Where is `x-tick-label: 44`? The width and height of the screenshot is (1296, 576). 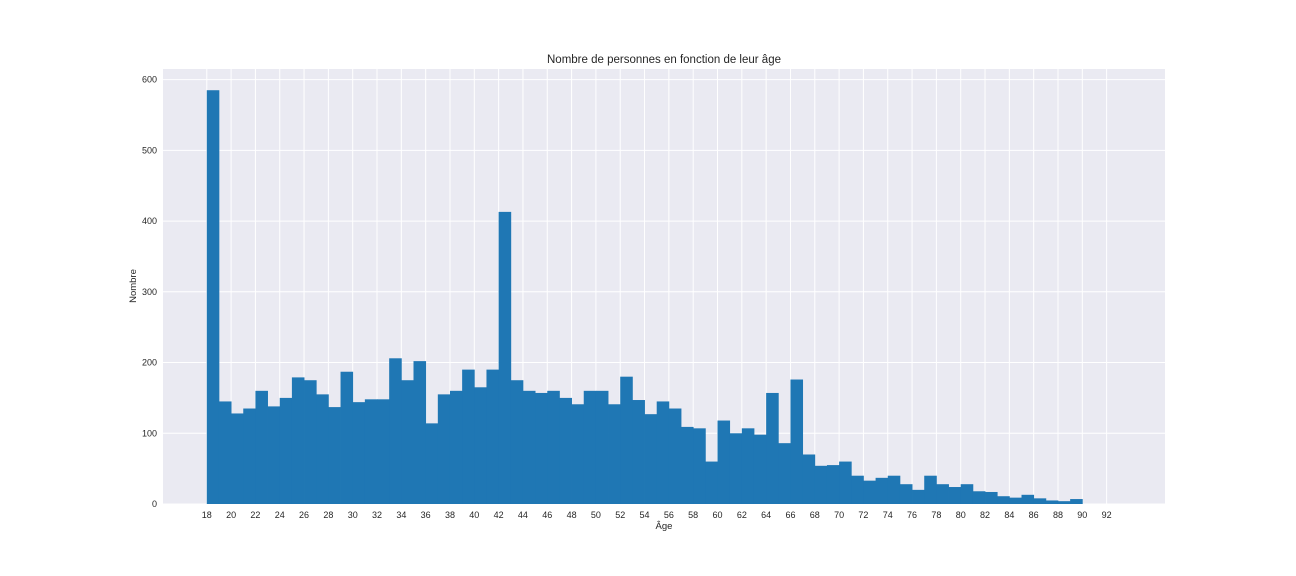 x-tick-label: 44 is located at coordinates (523, 515).